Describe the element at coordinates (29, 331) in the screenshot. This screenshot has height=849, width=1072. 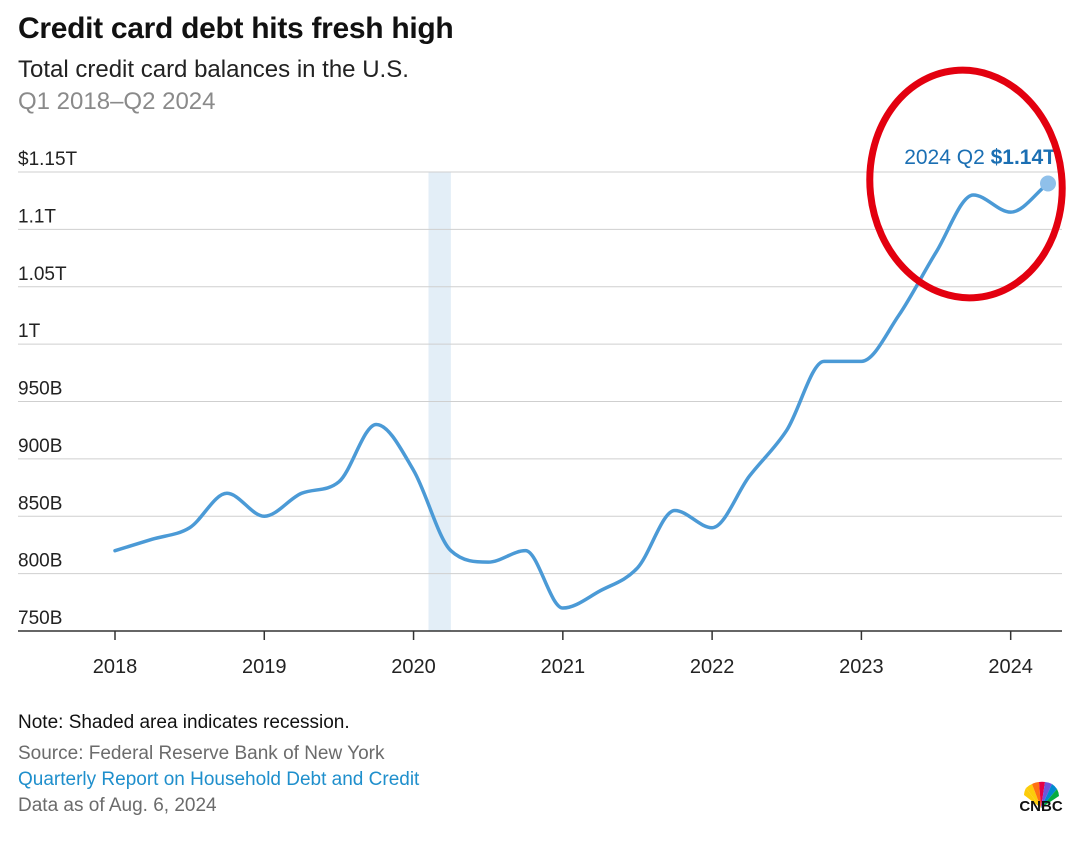
I see `y-tick-label: 1T` at that location.